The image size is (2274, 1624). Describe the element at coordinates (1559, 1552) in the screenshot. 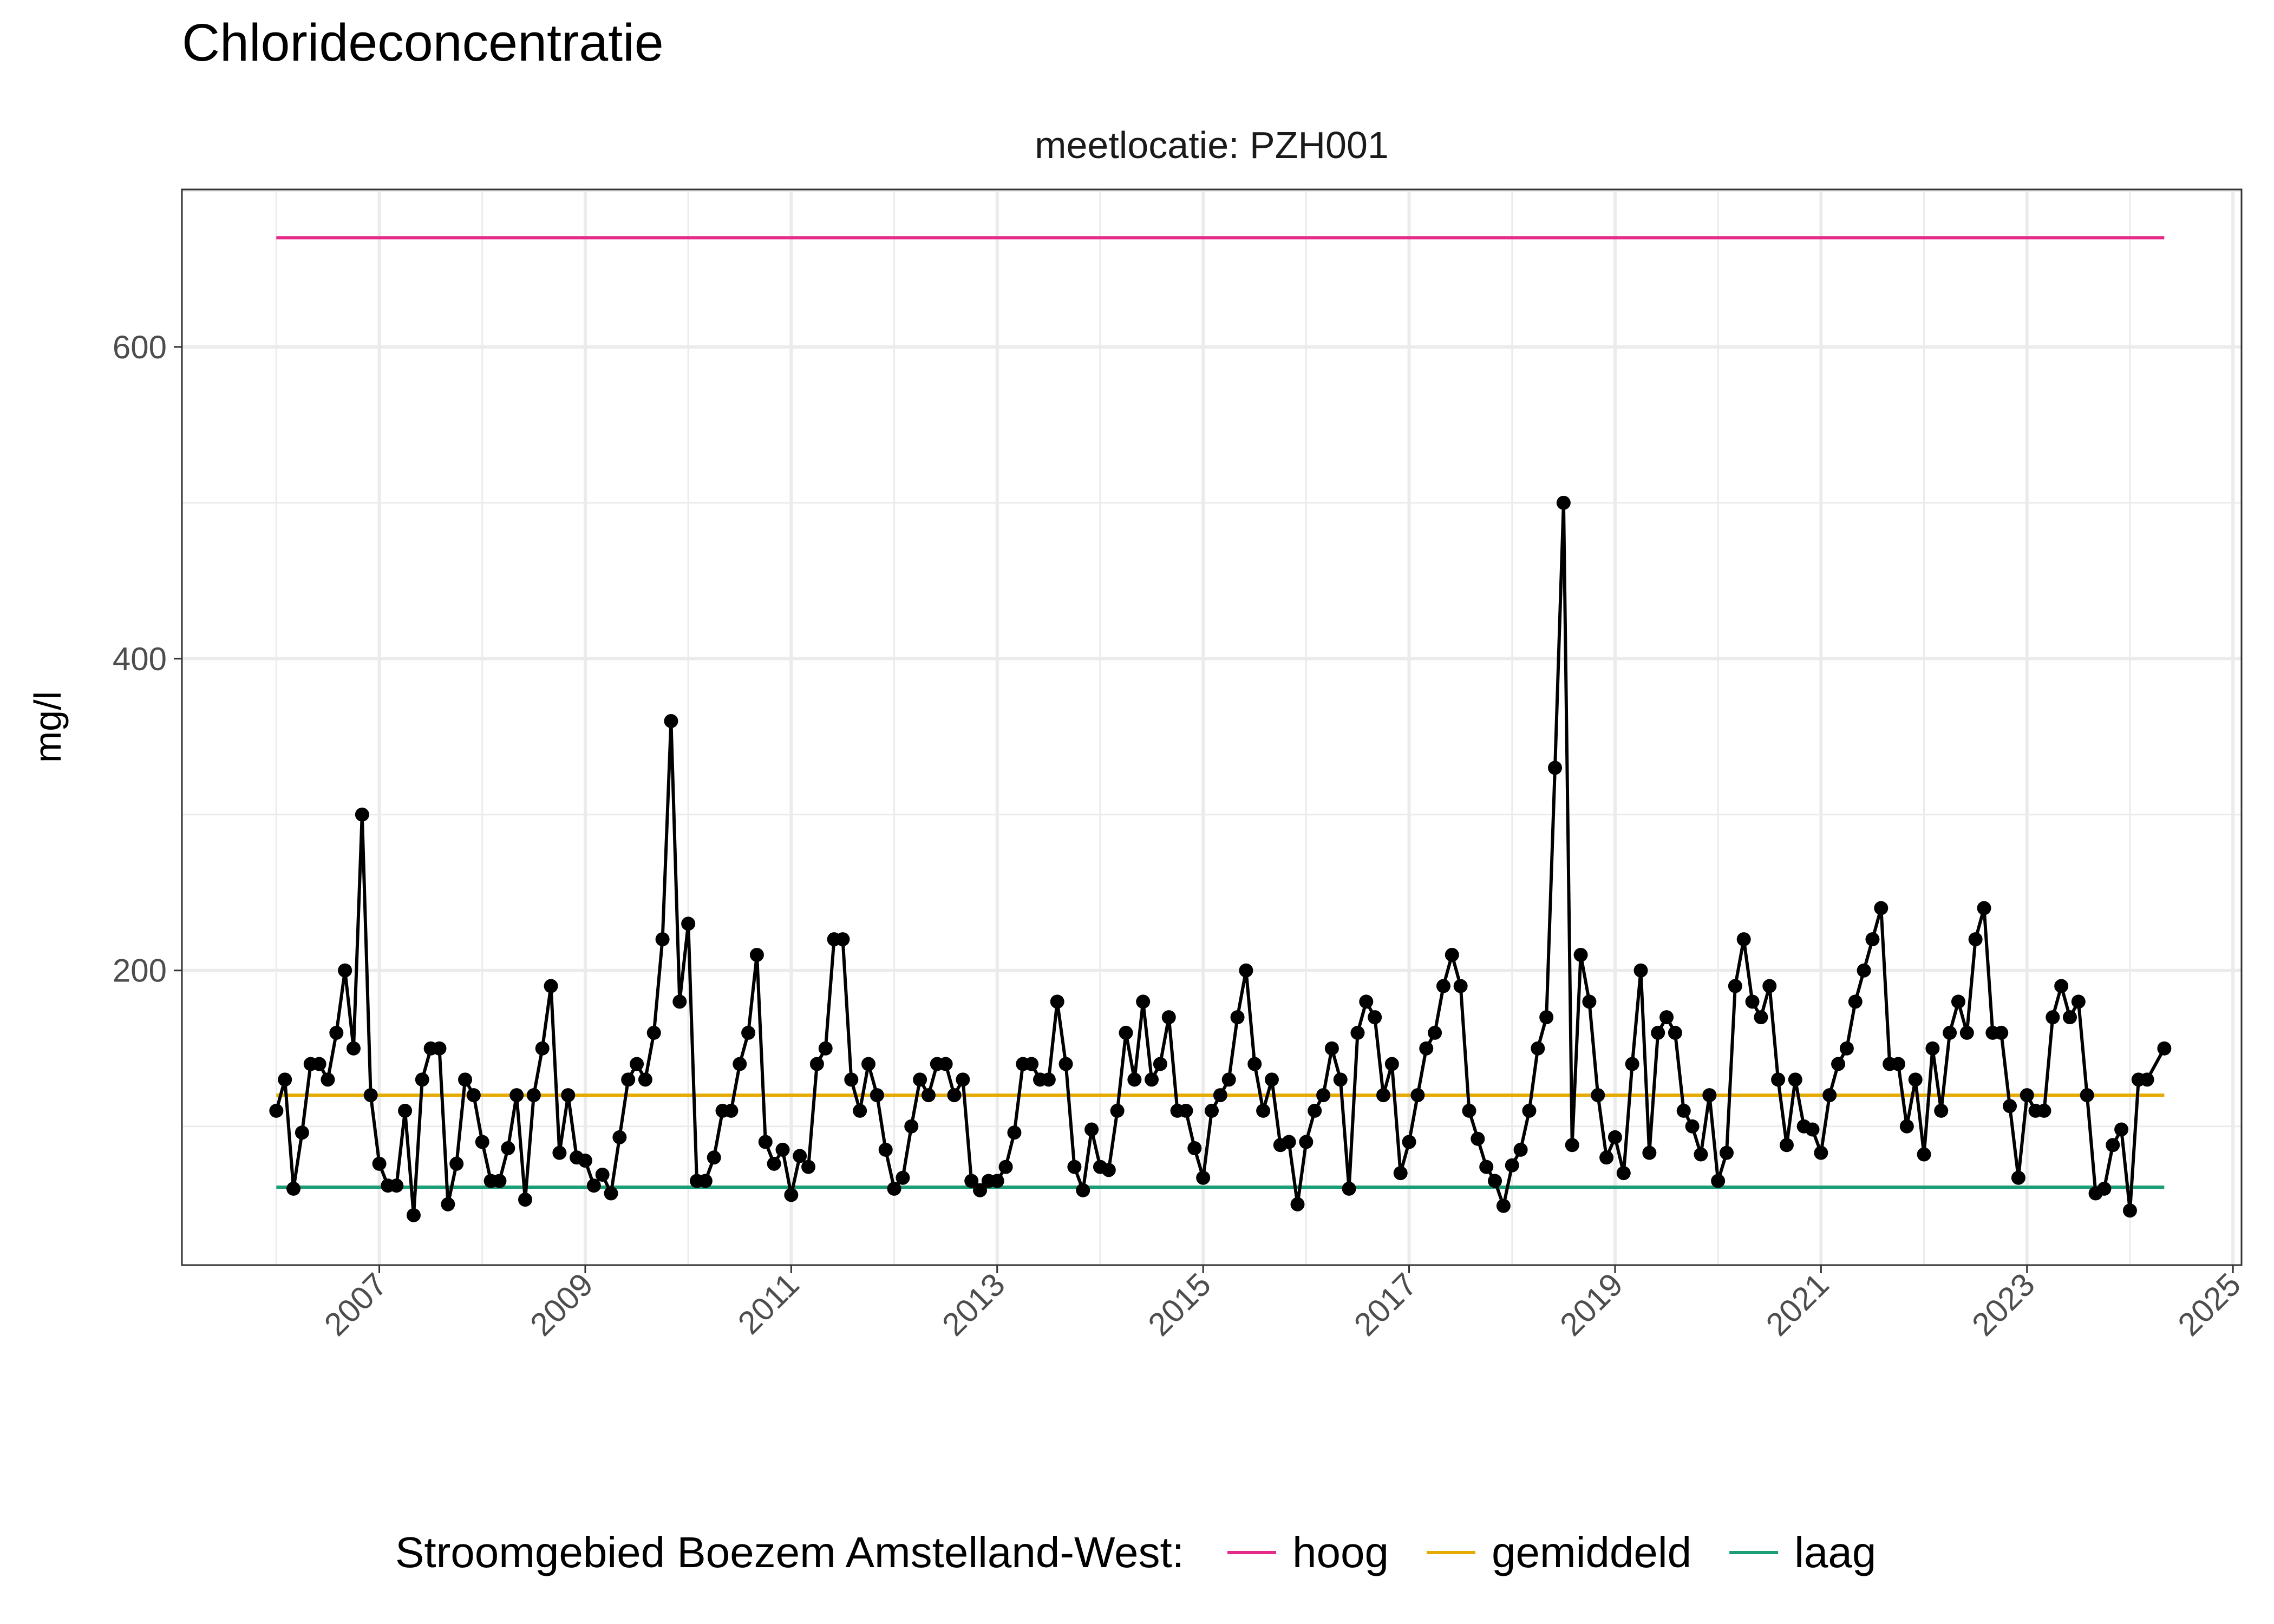

I see `legend-item-gemiddeld: gemiddeld` at that location.